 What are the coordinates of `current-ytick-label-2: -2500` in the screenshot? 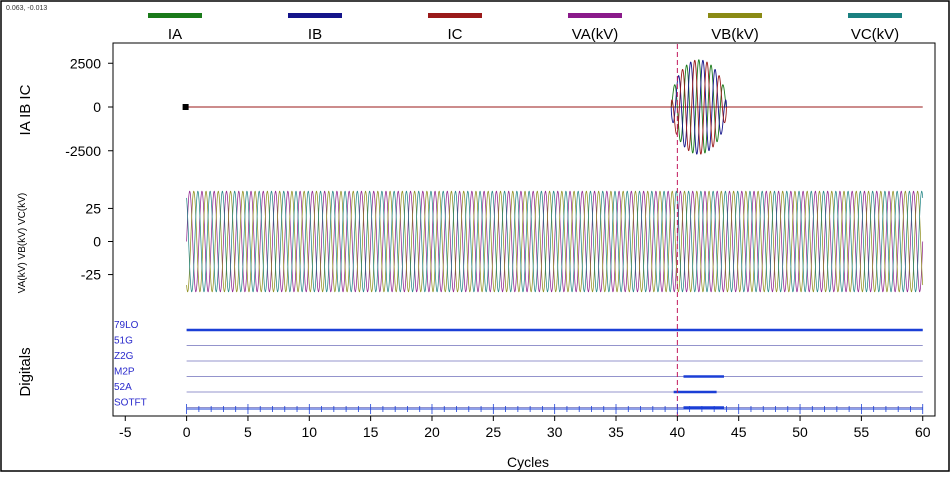 It's located at (83, 151).